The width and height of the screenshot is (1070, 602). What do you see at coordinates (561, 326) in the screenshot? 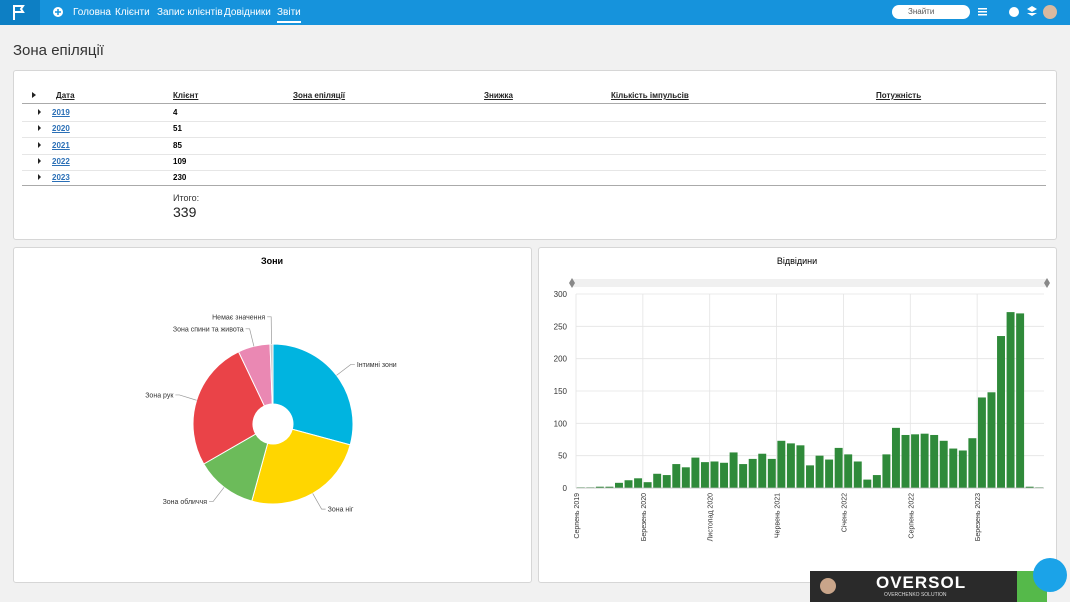
I see `y-tick-label: 250` at bounding box center [561, 326].